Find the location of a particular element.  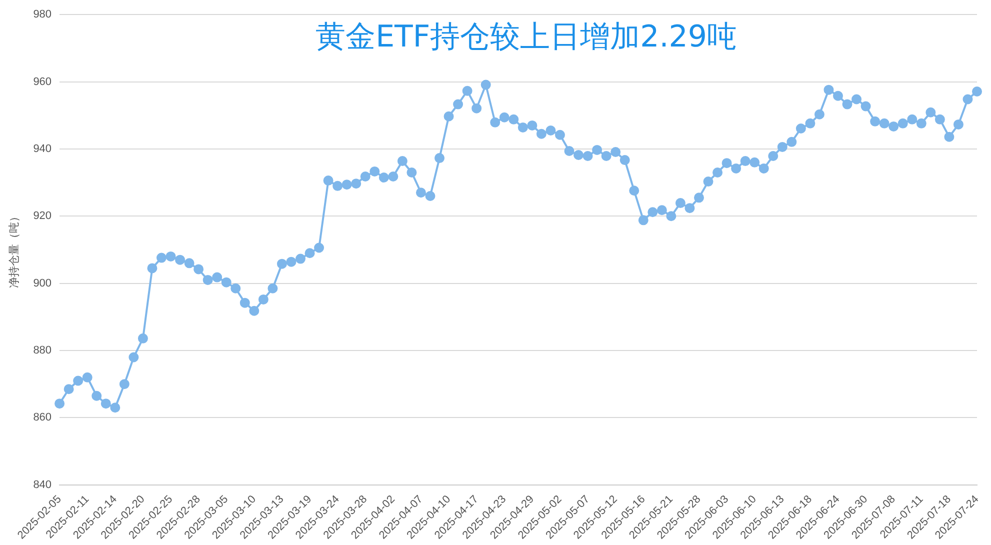

y-tick-label: 840 is located at coordinates (42, 484).